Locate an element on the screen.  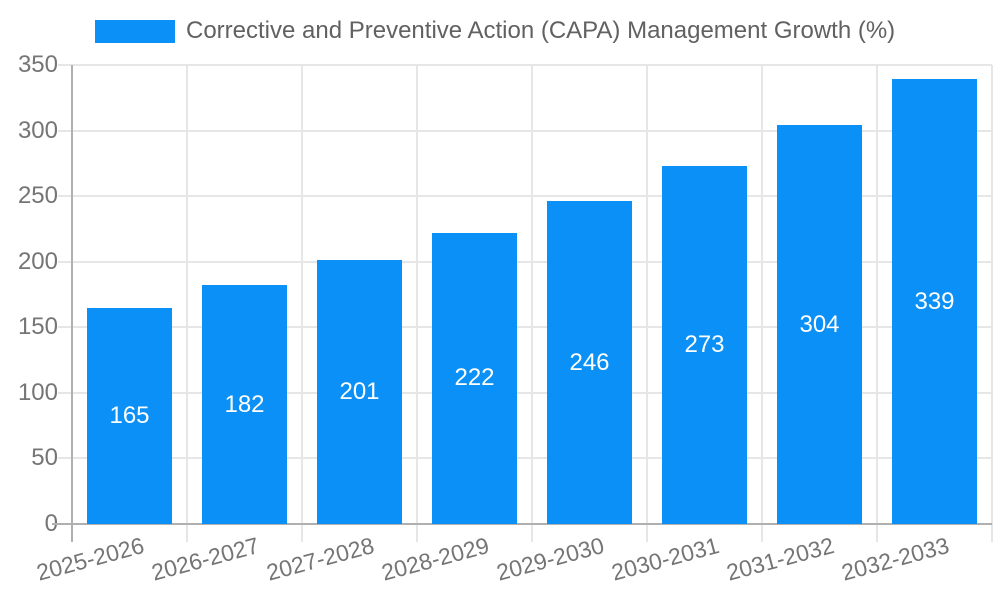
bar: 182 is located at coordinates (244, 404).